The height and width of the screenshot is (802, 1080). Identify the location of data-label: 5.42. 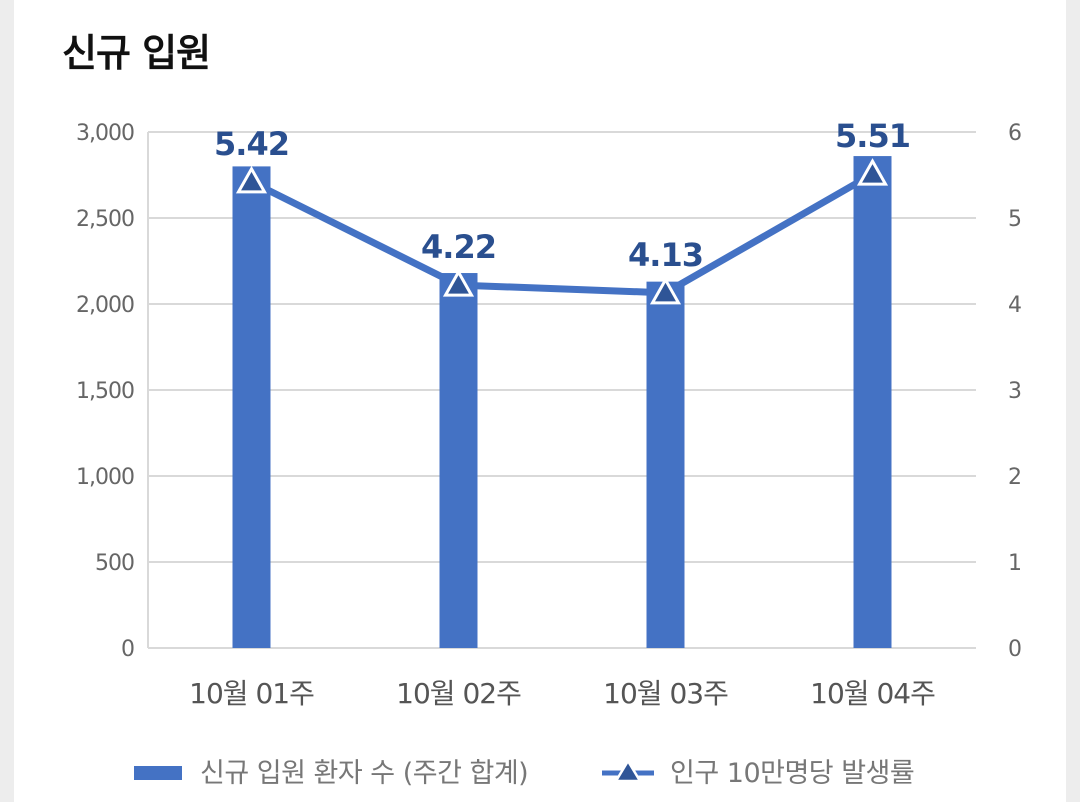
(251, 144).